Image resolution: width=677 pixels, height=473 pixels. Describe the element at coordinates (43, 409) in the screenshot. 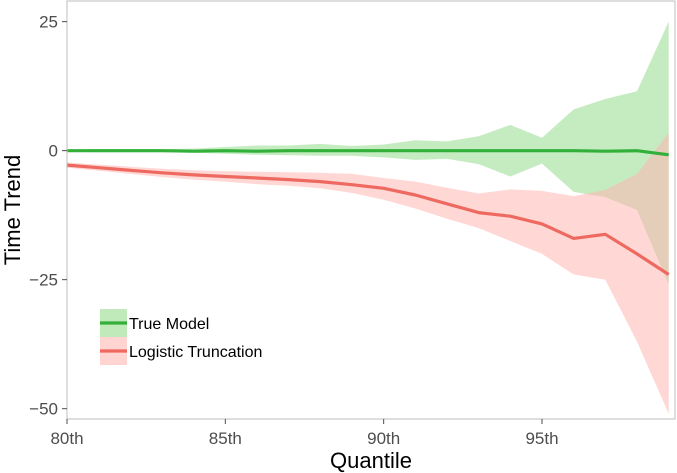

I see `y-tick-label: −50` at that location.